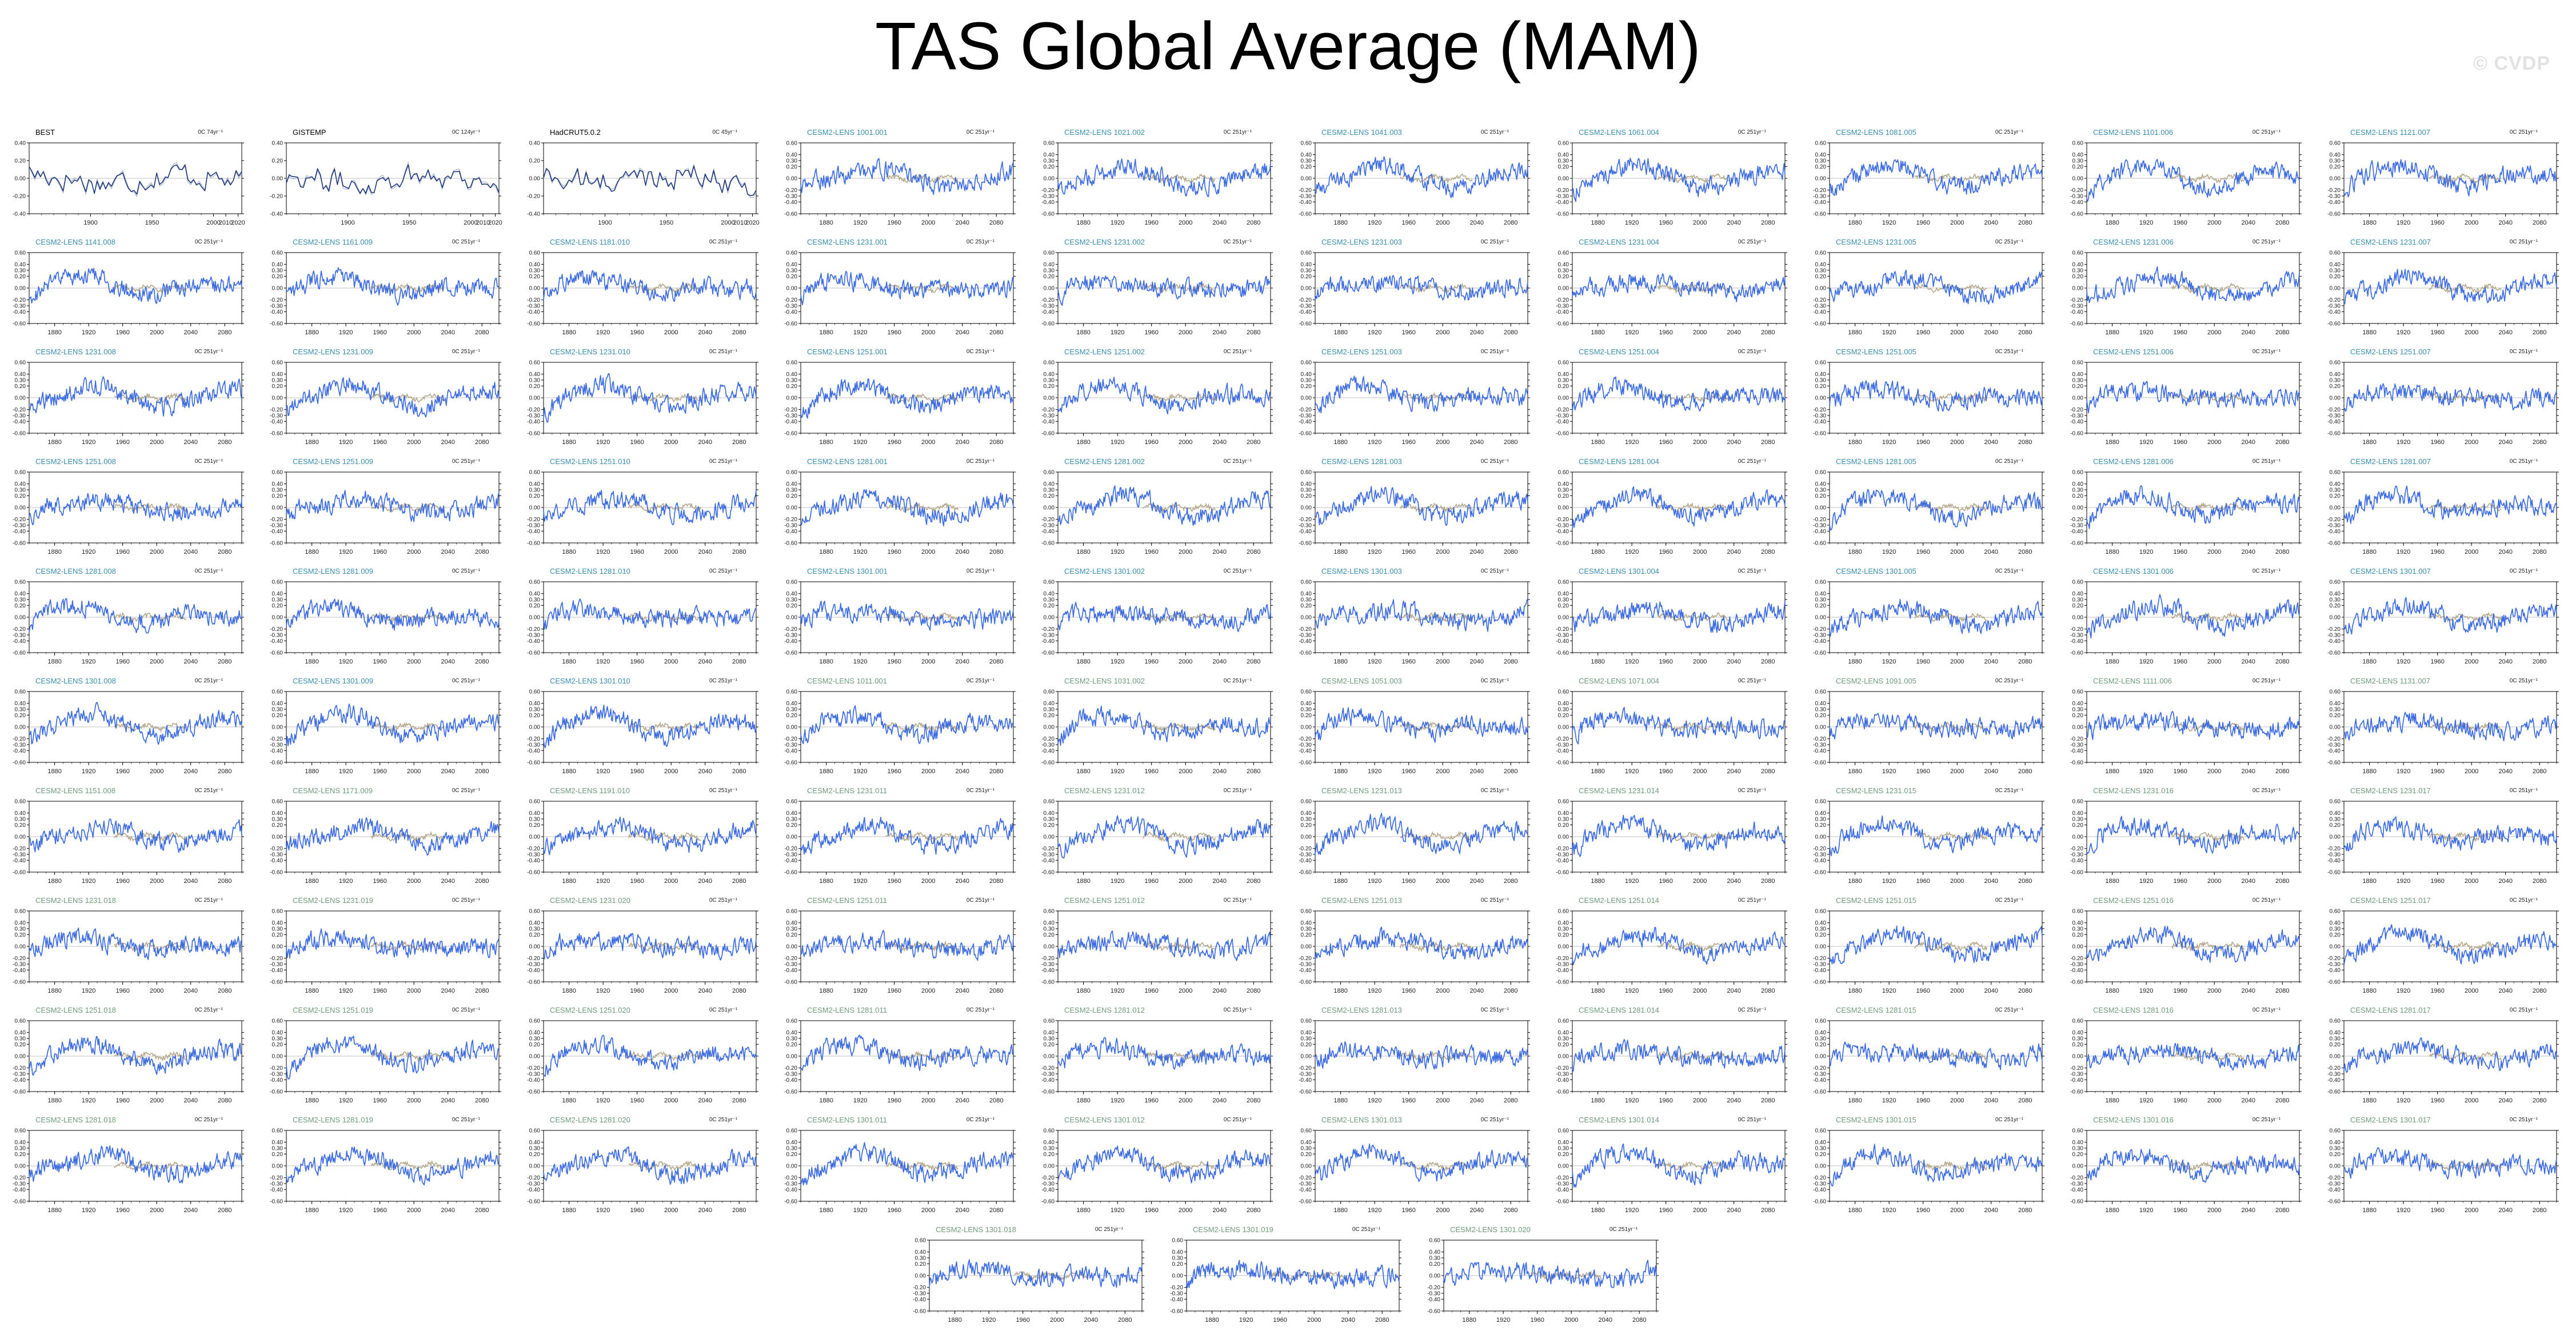 This screenshot has width=2576, height=1343. What do you see at coordinates (333, 571) in the screenshot?
I see `panel-title: CESM2-LENS 1281.009` at bounding box center [333, 571].